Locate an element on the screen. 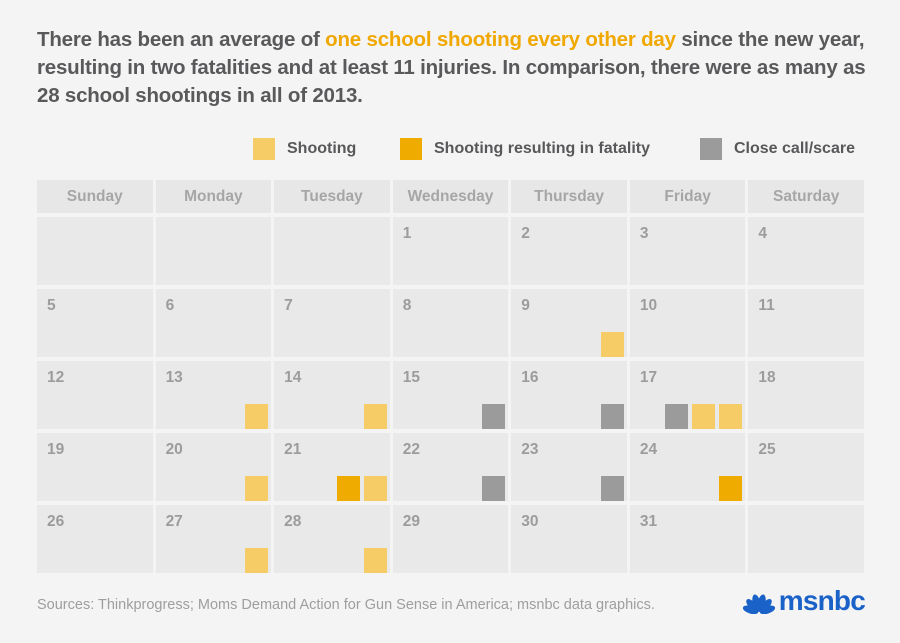 Image resolution: width=900 pixels, height=643 pixels. day-header-monday: Monday is located at coordinates (213, 196).